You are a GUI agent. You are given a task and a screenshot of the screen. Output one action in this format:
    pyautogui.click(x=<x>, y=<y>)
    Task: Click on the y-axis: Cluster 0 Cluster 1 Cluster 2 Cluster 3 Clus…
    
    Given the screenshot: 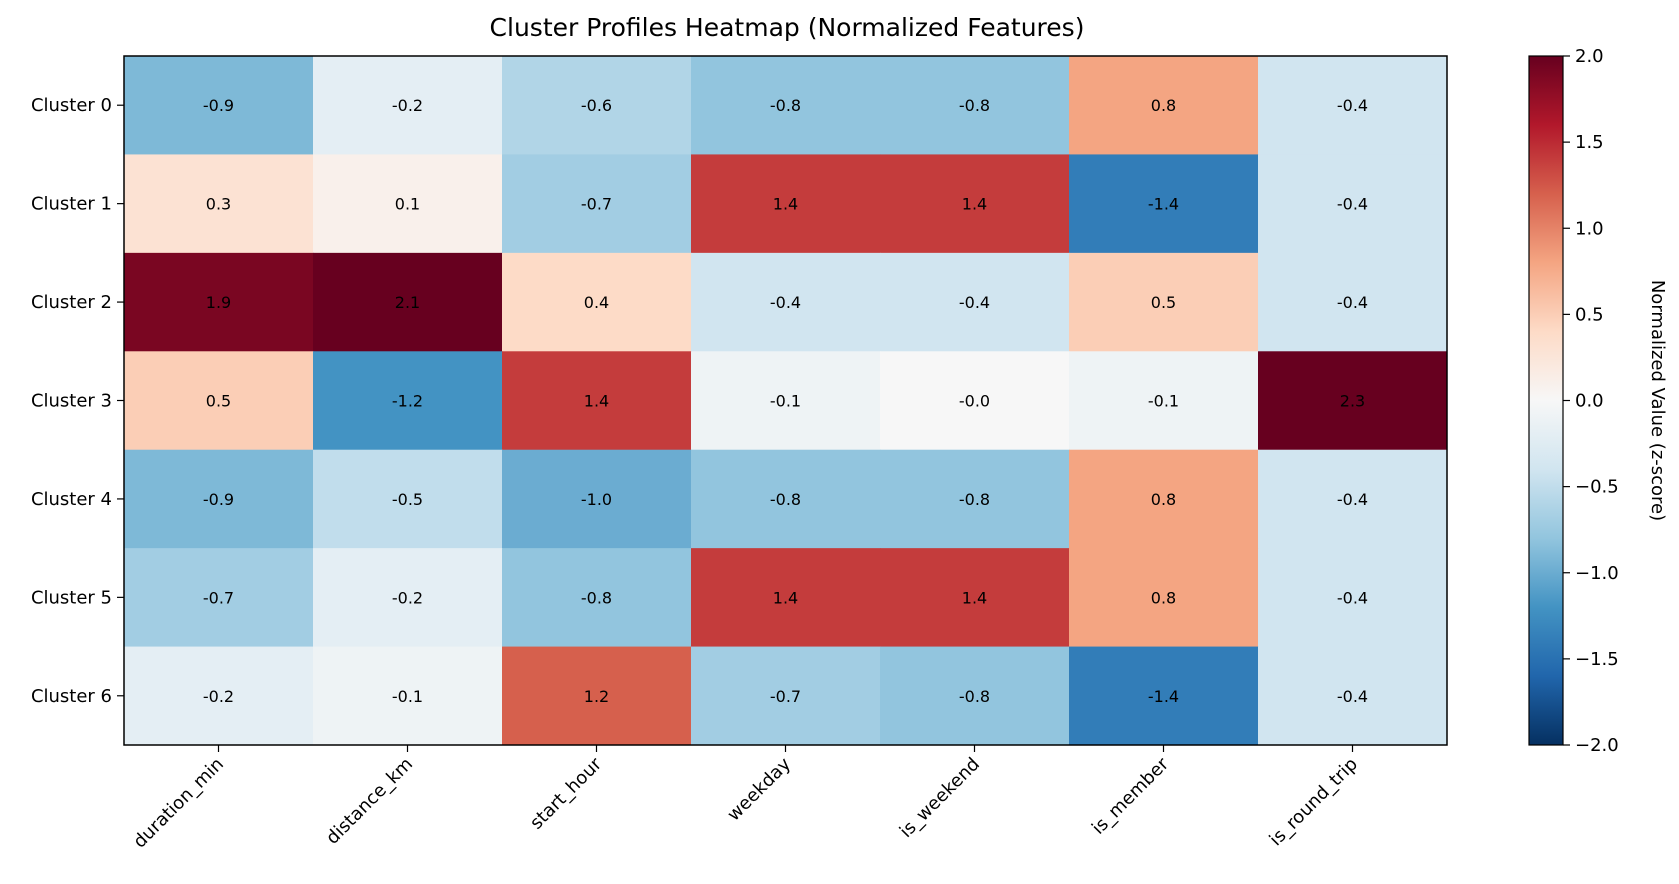 What is the action you would take?
    pyautogui.click(x=77, y=401)
    